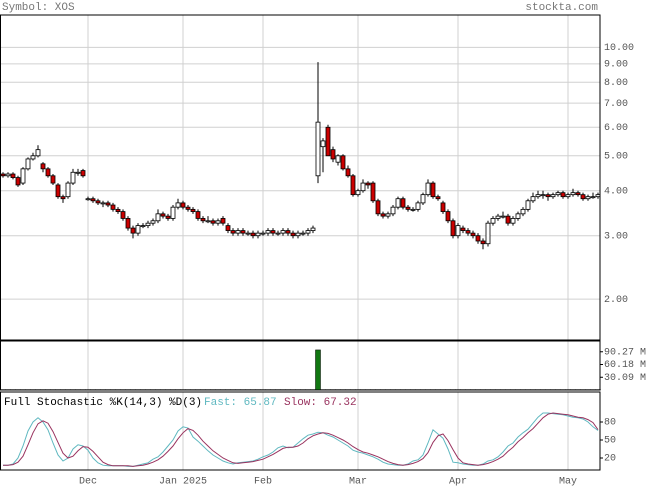  I want to click on stochastic-line, so click(301, 439).